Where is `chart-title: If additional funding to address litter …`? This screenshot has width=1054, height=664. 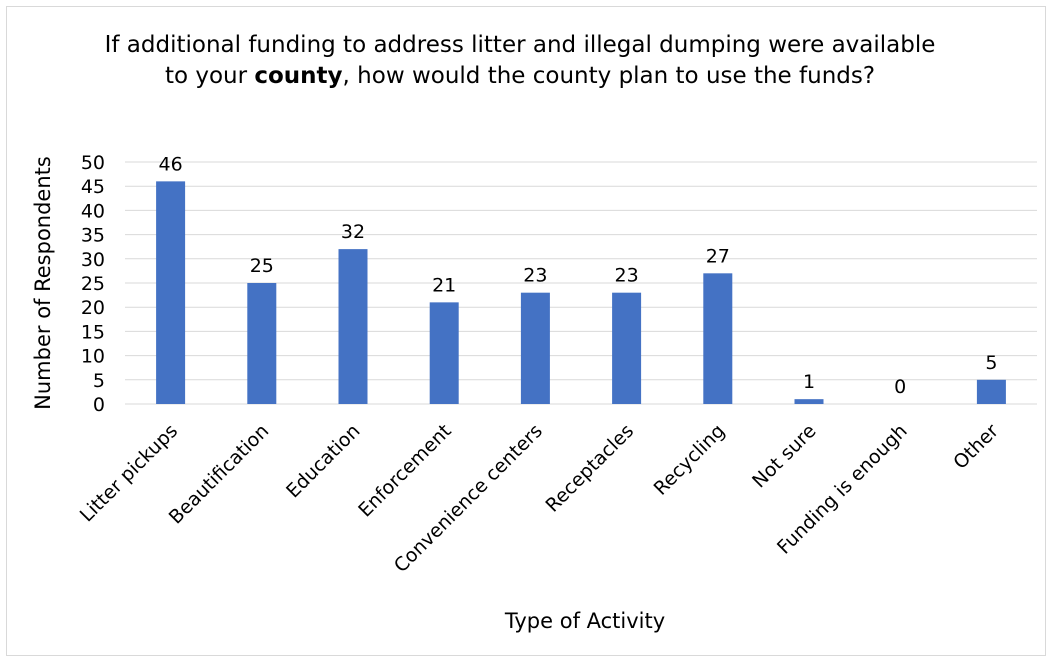
chart-title: If additional funding to address litter … is located at coordinates (520, 61).